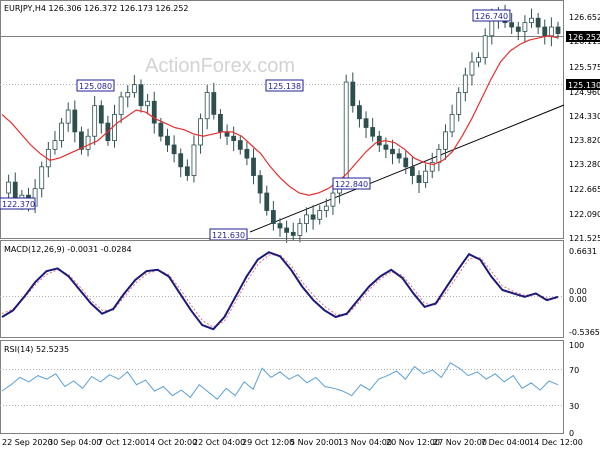 This screenshot has width=600, height=450. Describe the element at coordinates (280, 381) in the screenshot. I see `rsi-line` at that location.